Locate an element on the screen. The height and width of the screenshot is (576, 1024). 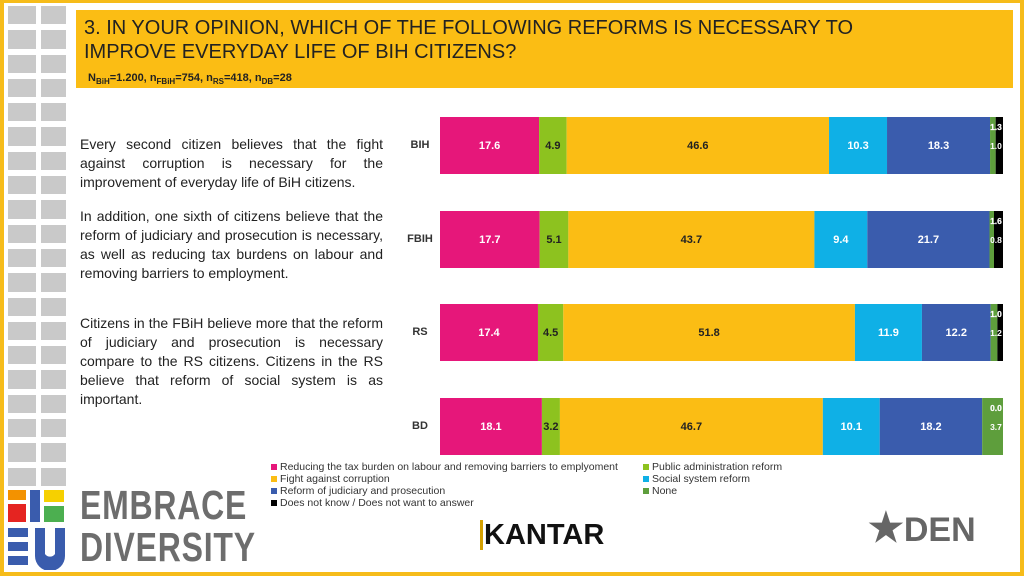
data-label-dont-know: 1.3 is located at coordinates (996, 127).